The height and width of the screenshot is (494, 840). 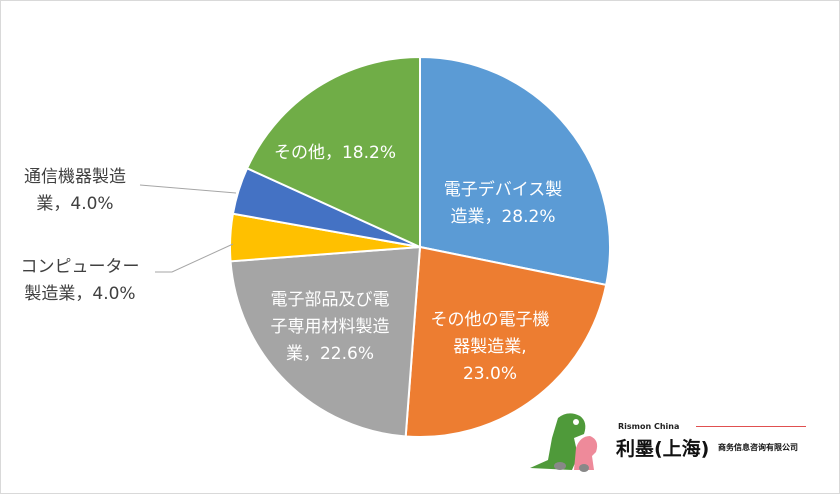 What do you see at coordinates (751, 426) in the screenshot?
I see `logo-line` at bounding box center [751, 426].